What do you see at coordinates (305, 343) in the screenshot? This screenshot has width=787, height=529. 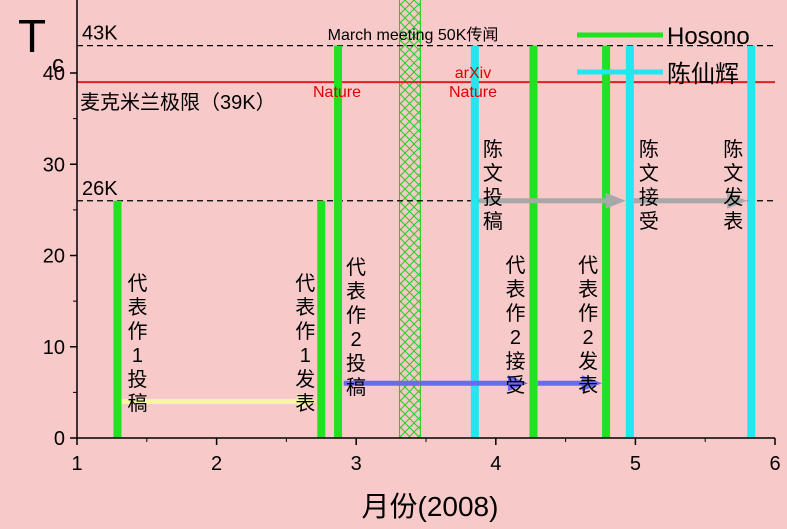 I see `bar-label: 代表作 1 发表` at bounding box center [305, 343].